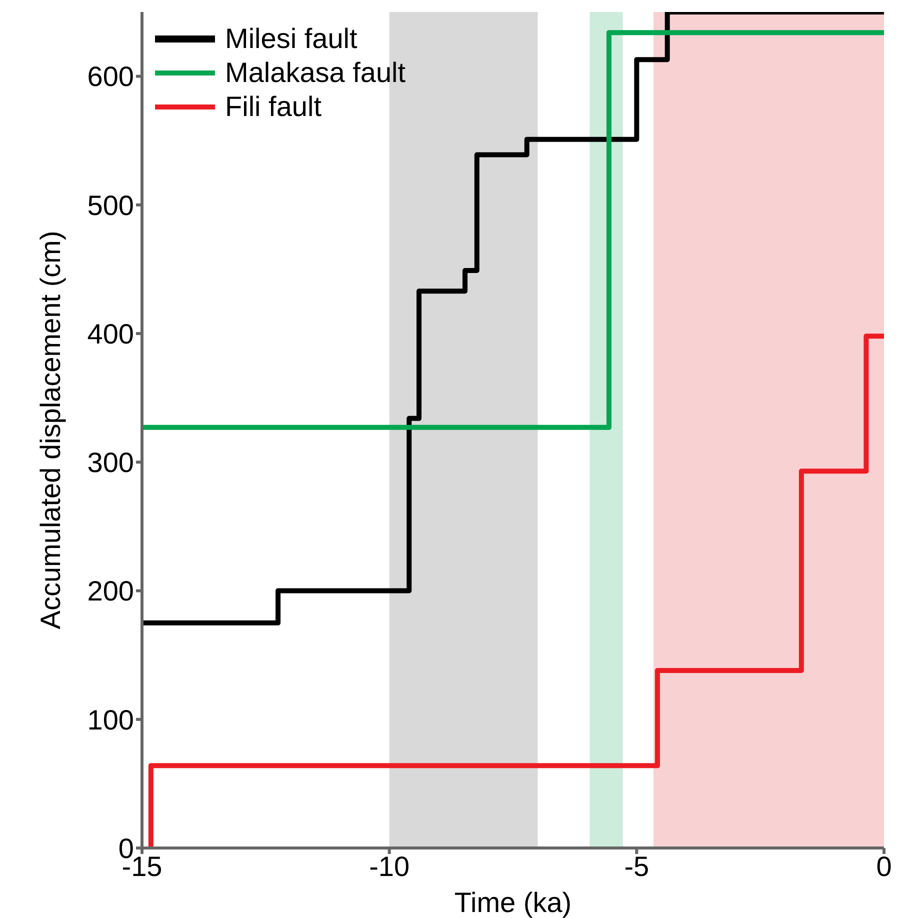 The image size is (898, 918). What do you see at coordinates (513, 902) in the screenshot?
I see `x-axis-title: Time (ka)` at bounding box center [513, 902].